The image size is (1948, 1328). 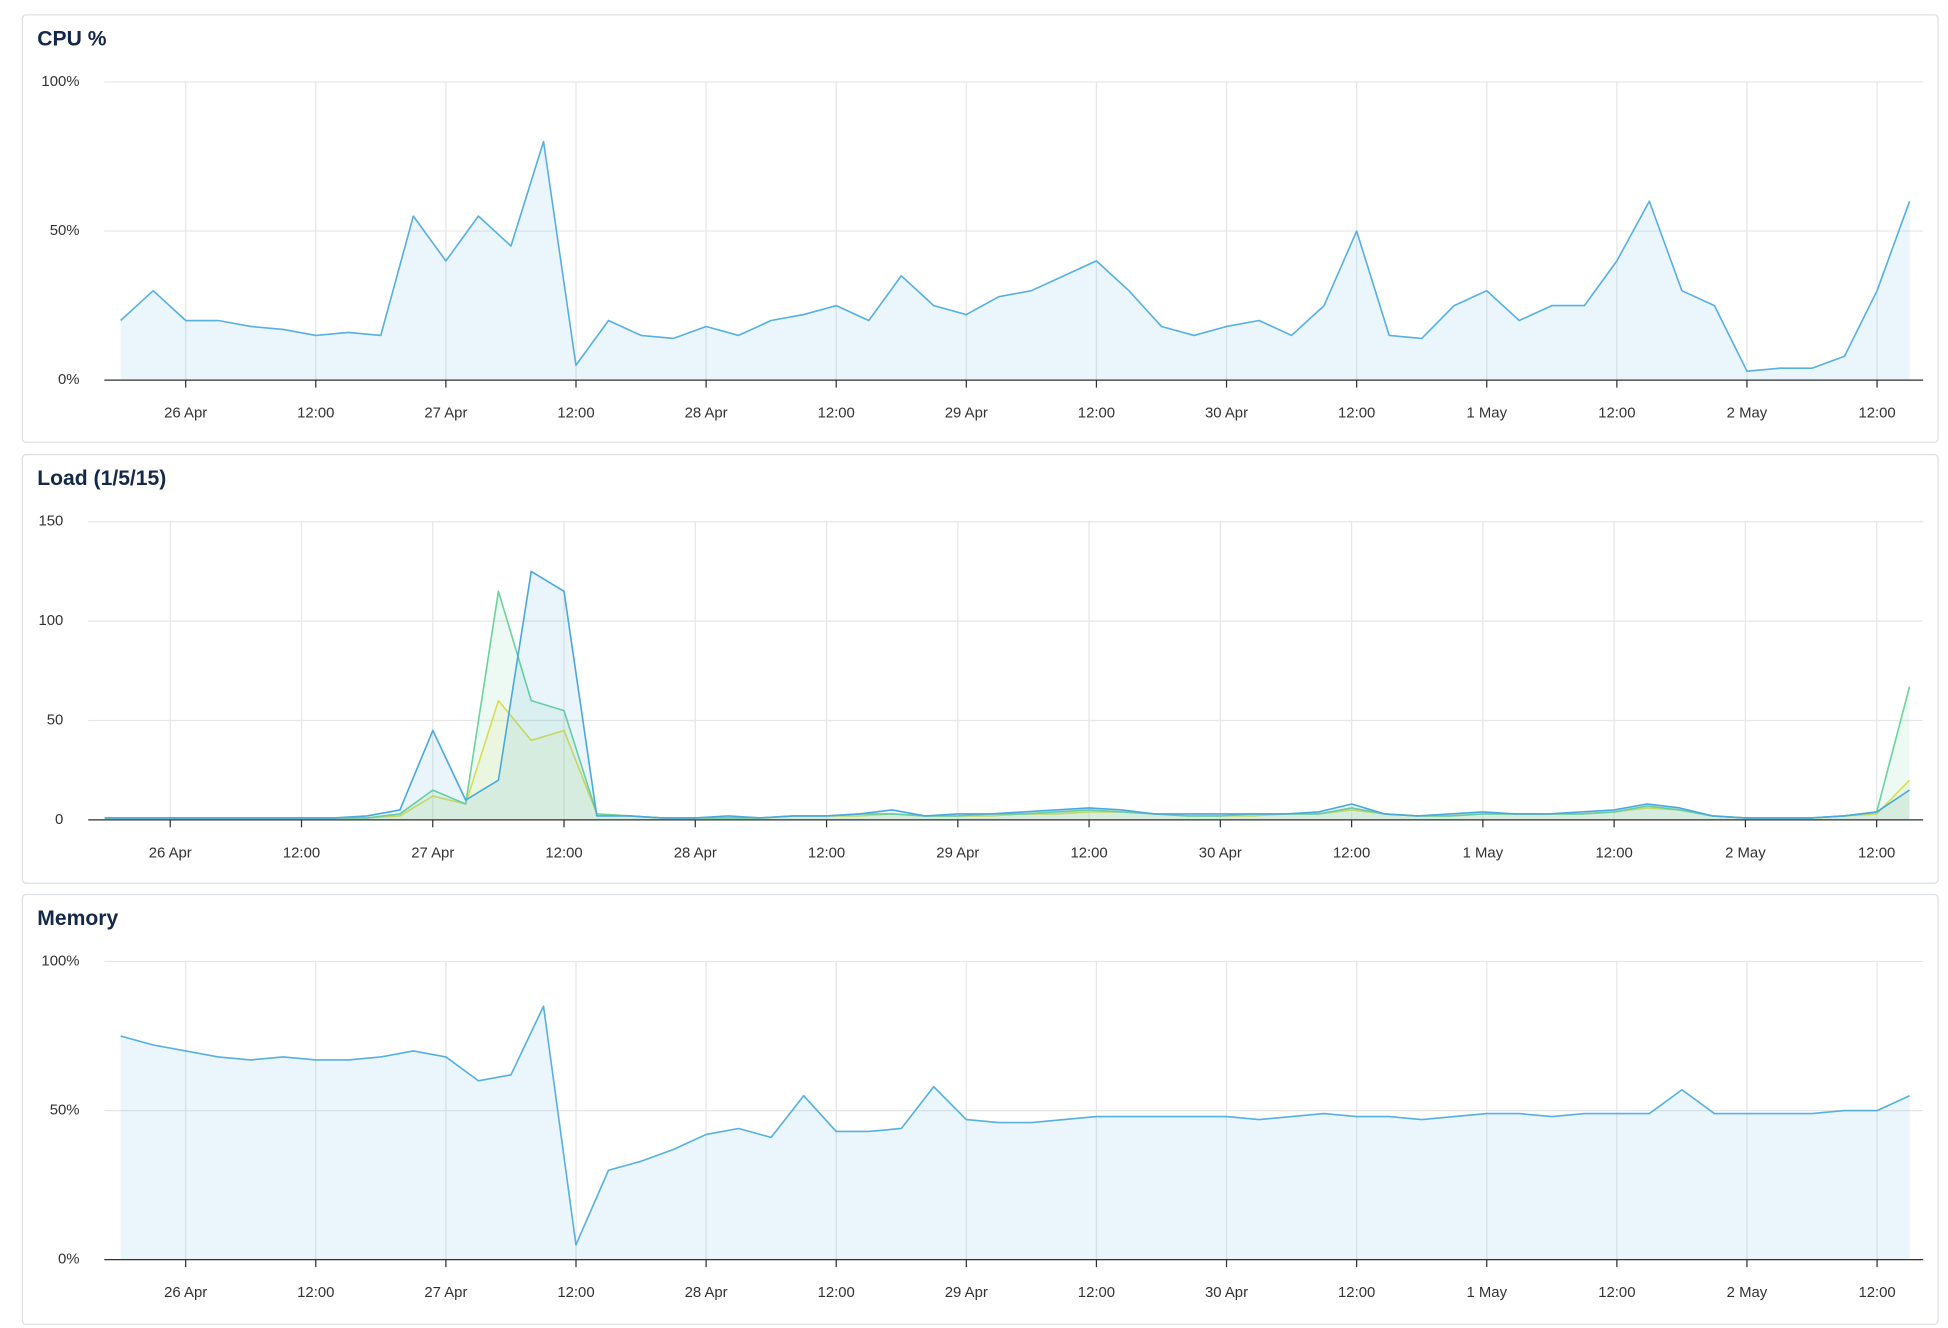 What do you see at coordinates (1007, 760) in the screenshot?
I see `area-fill` at bounding box center [1007, 760].